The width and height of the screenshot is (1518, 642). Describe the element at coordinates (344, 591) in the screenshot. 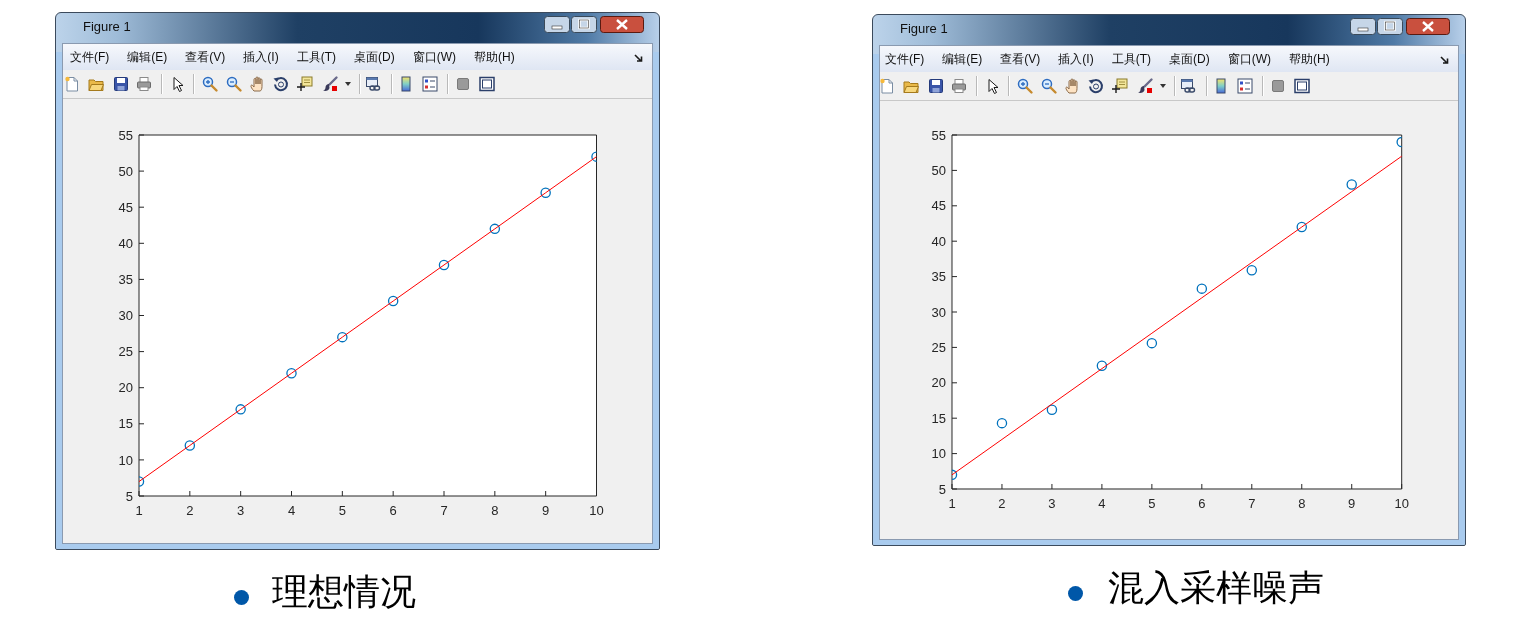

I see `text: 理想情况` at that location.